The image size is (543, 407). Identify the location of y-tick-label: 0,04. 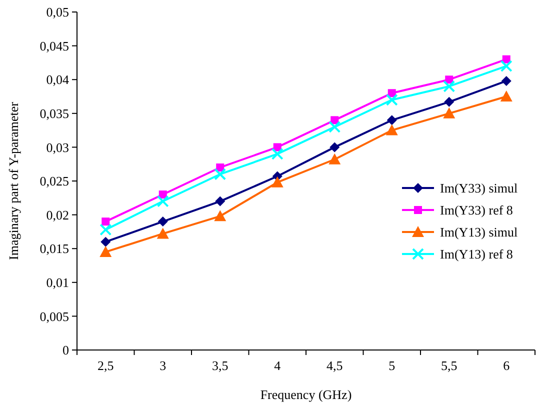
(58, 80).